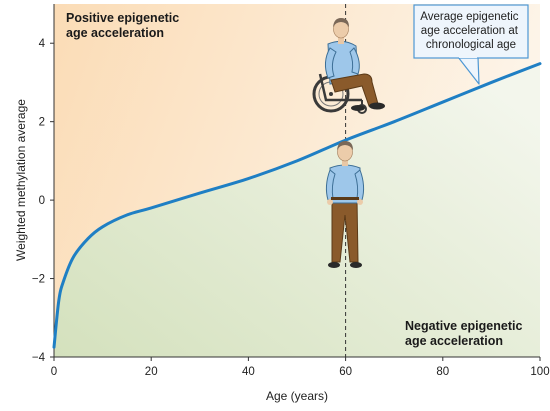  Describe the element at coordinates (248, 372) in the screenshot. I see `x-tick-label: 40` at that location.